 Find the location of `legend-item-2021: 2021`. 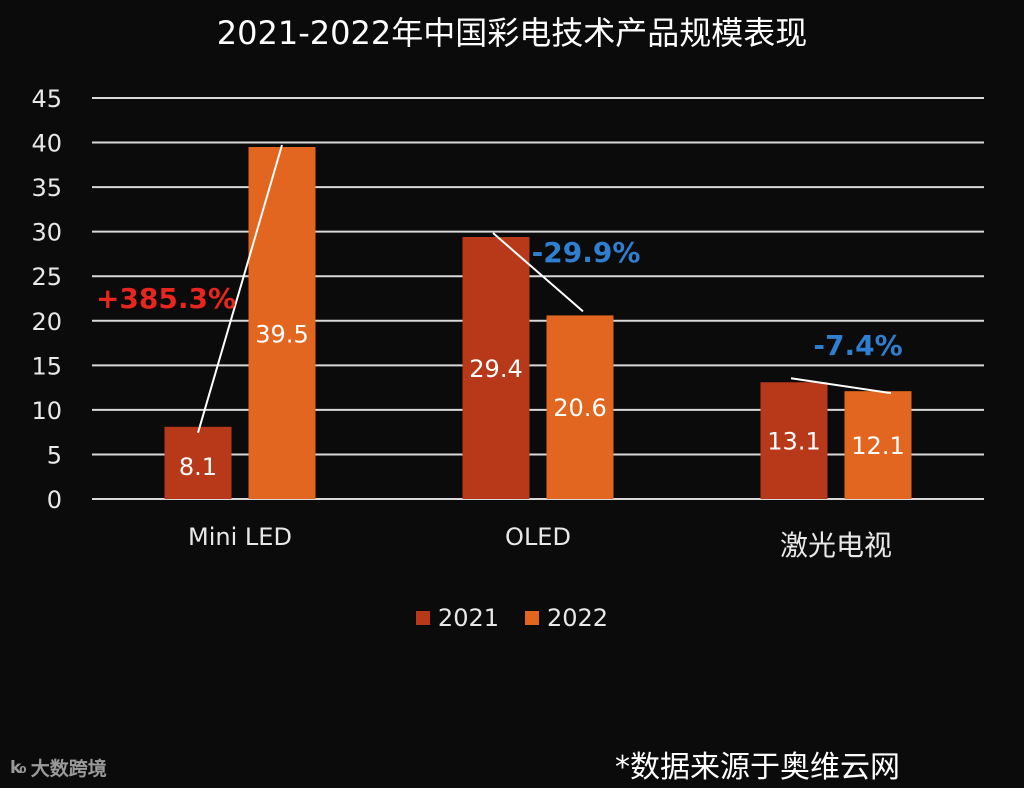

legend-item-2021: 2021 is located at coordinates (457, 618).